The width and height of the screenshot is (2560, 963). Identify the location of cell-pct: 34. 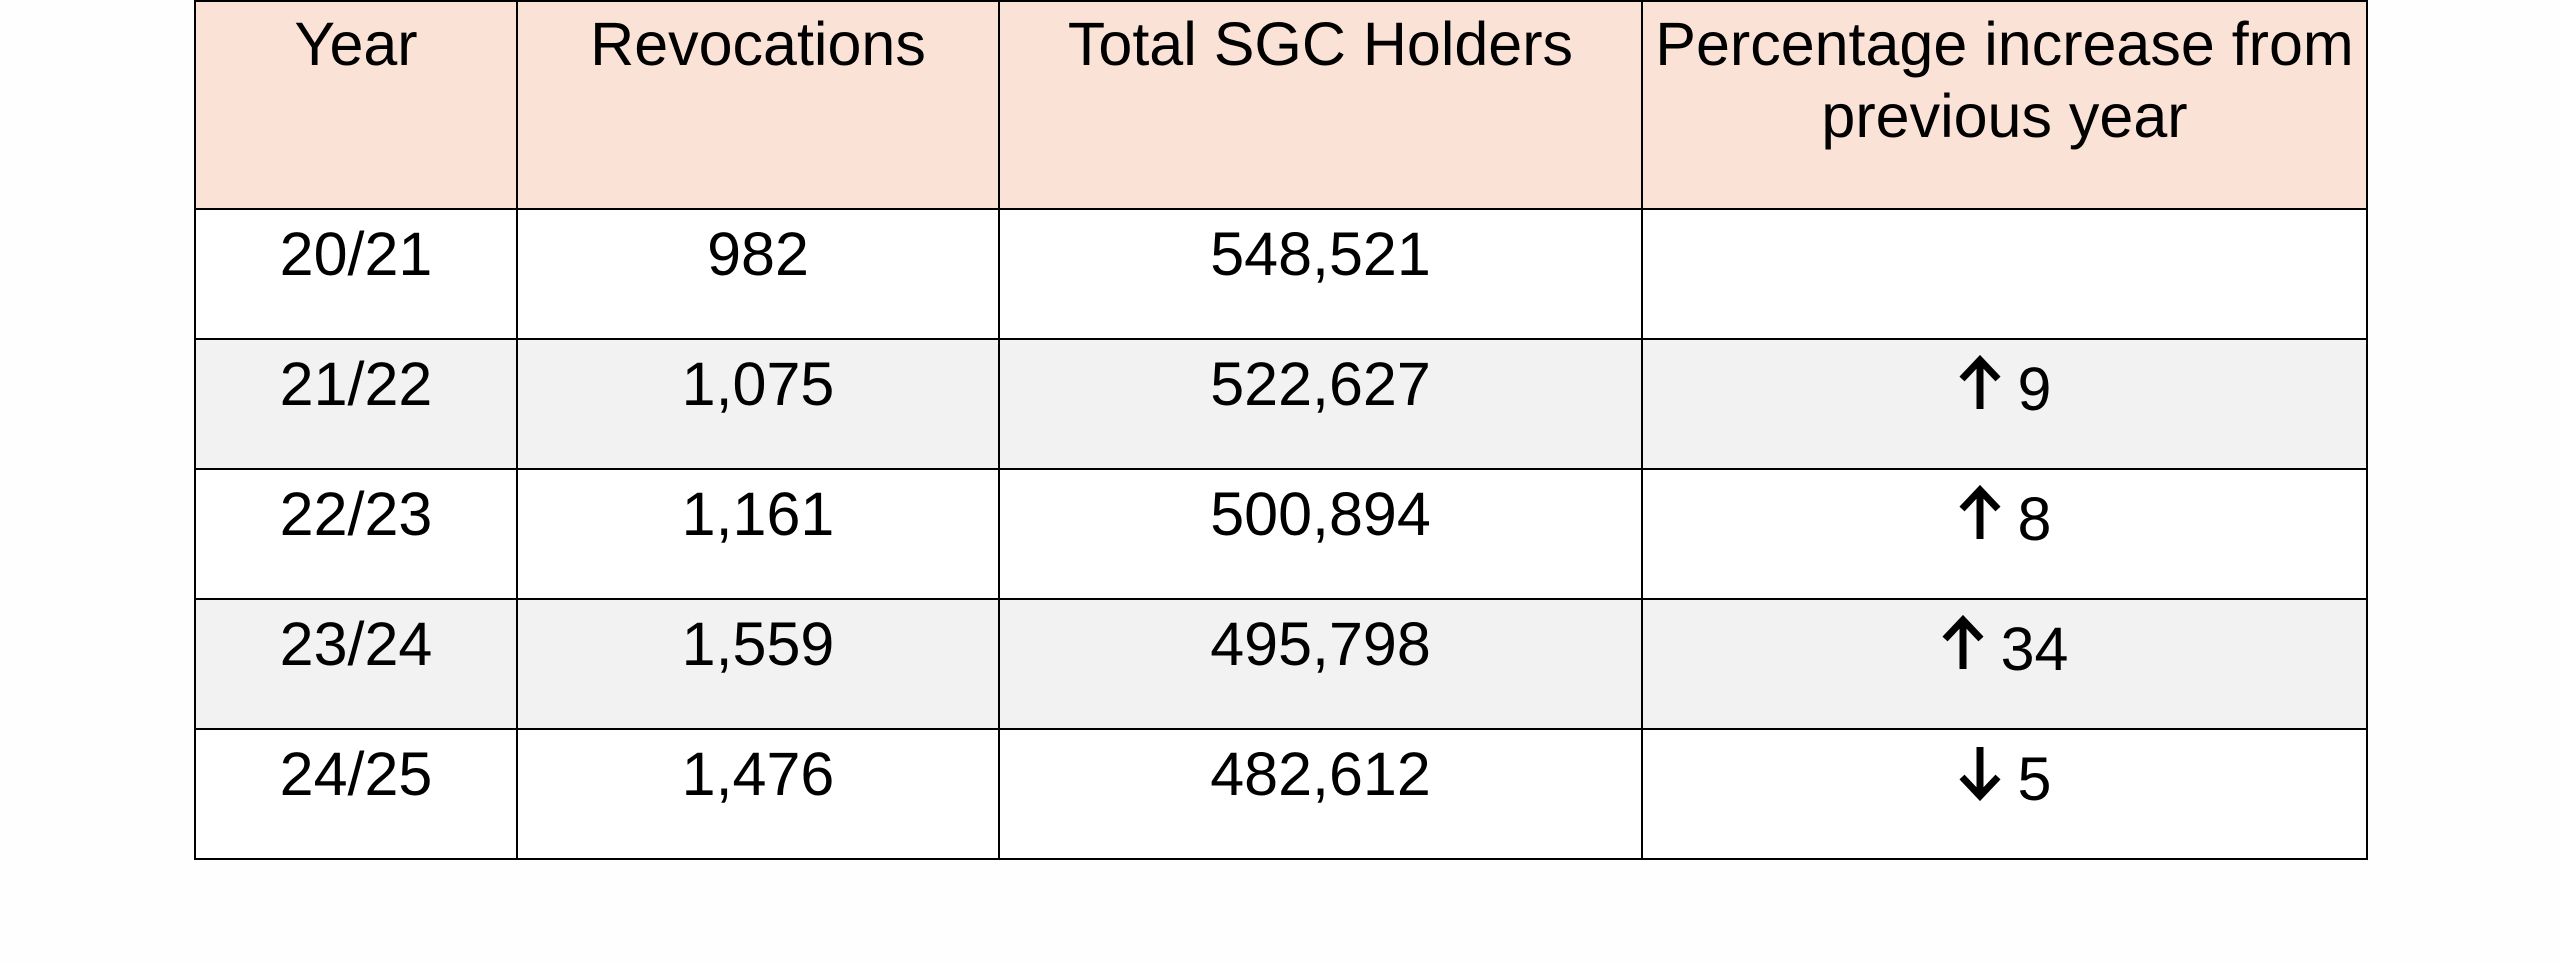
(2004, 664).